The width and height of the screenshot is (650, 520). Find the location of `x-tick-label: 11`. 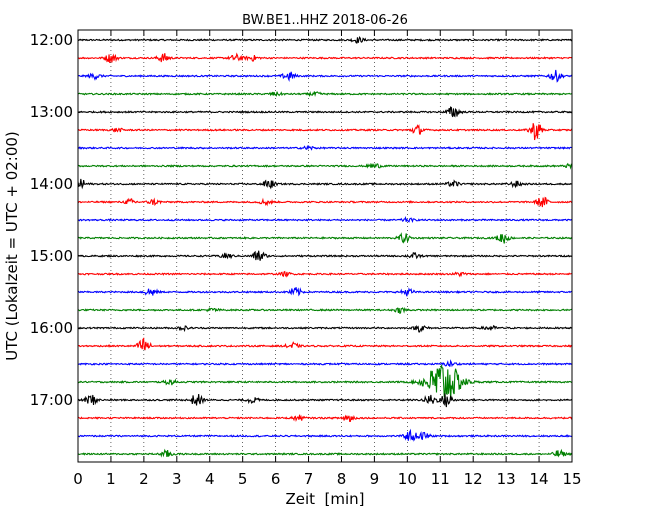

x-tick-label: 11 is located at coordinates (440, 479).